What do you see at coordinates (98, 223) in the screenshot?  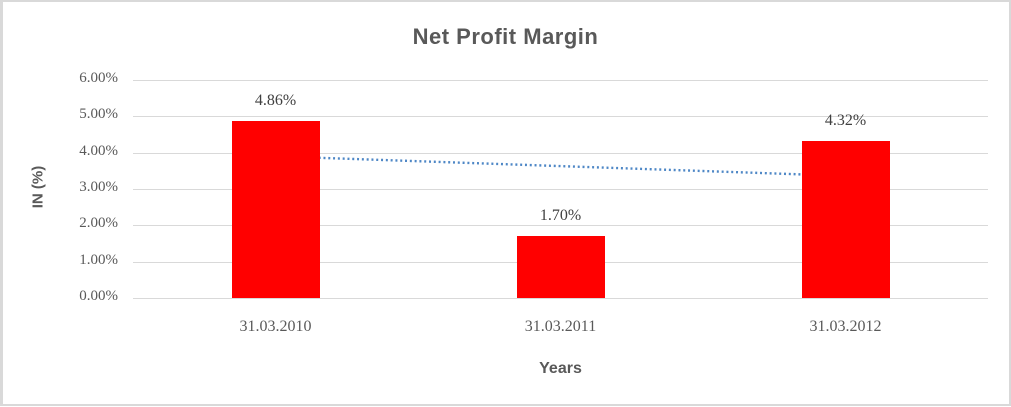 I see `y-tick-label: 2.00%` at bounding box center [98, 223].